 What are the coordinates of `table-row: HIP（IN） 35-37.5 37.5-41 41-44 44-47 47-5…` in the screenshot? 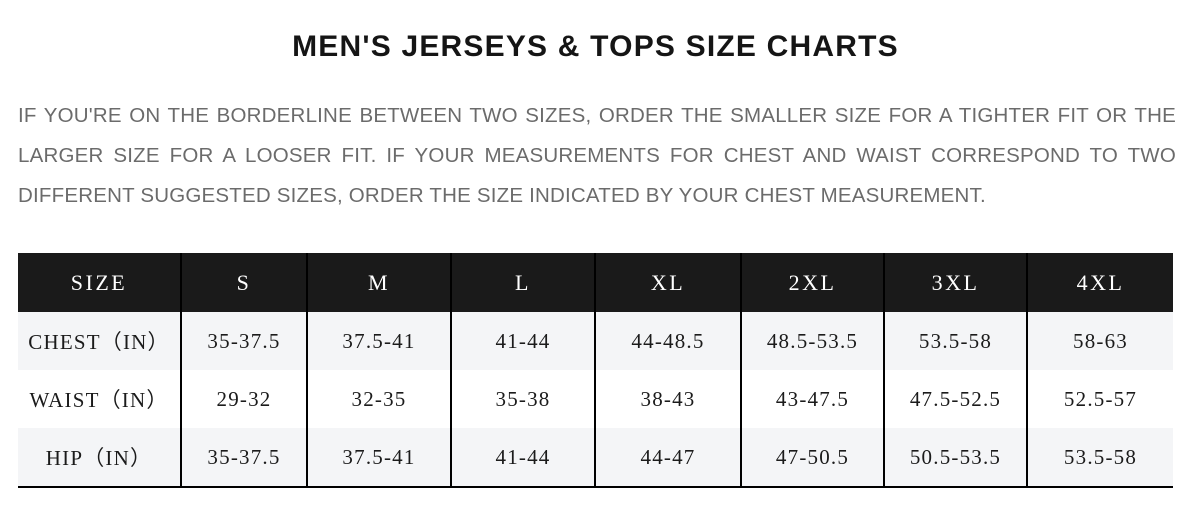 It's located at (595, 458).